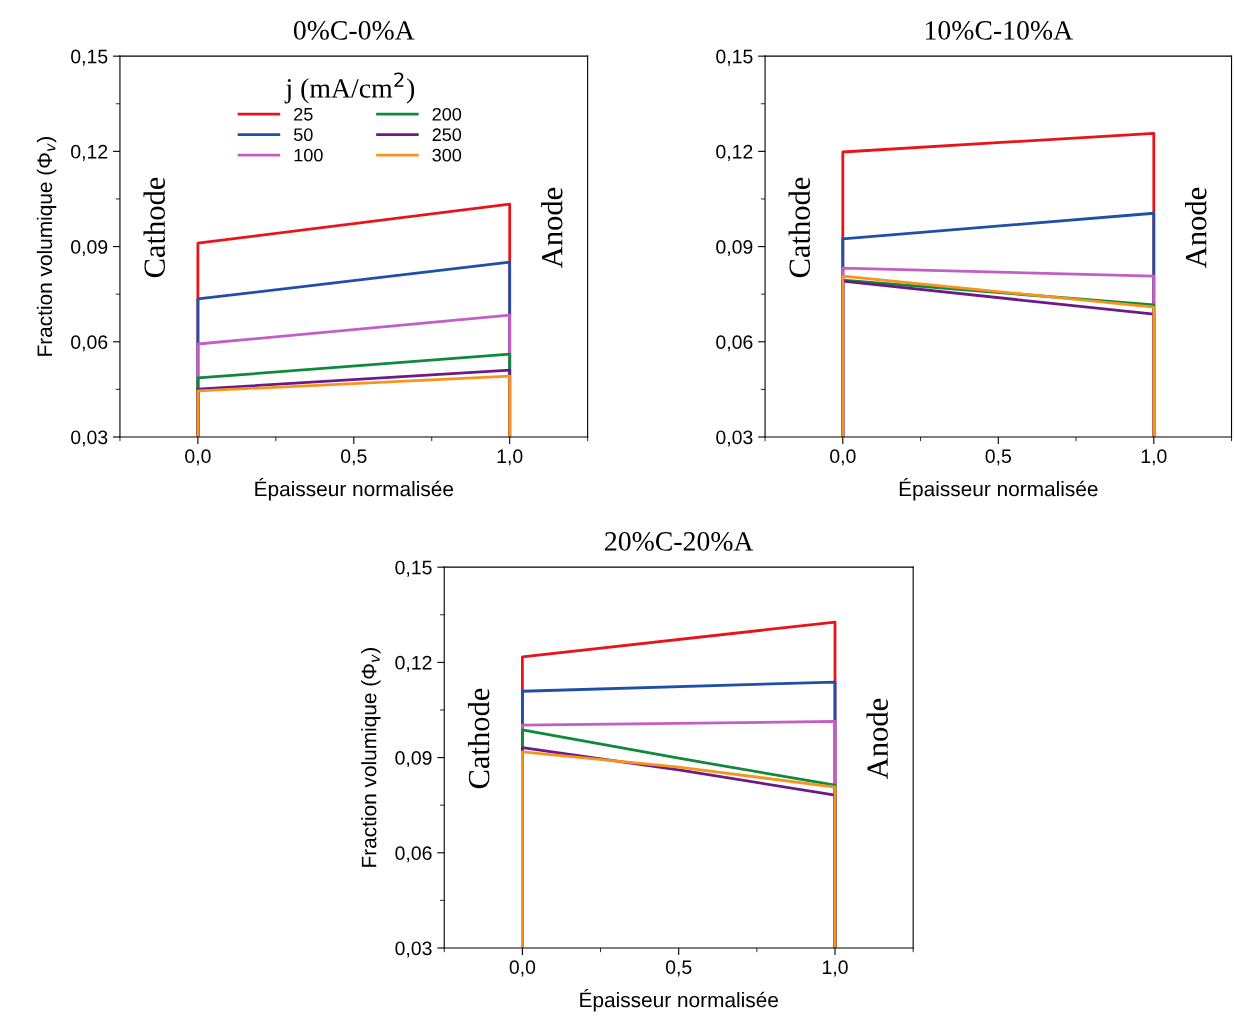 This screenshot has height=1021, width=1234. Describe the element at coordinates (447, 155) in the screenshot. I see `legend-label: 300` at that location.